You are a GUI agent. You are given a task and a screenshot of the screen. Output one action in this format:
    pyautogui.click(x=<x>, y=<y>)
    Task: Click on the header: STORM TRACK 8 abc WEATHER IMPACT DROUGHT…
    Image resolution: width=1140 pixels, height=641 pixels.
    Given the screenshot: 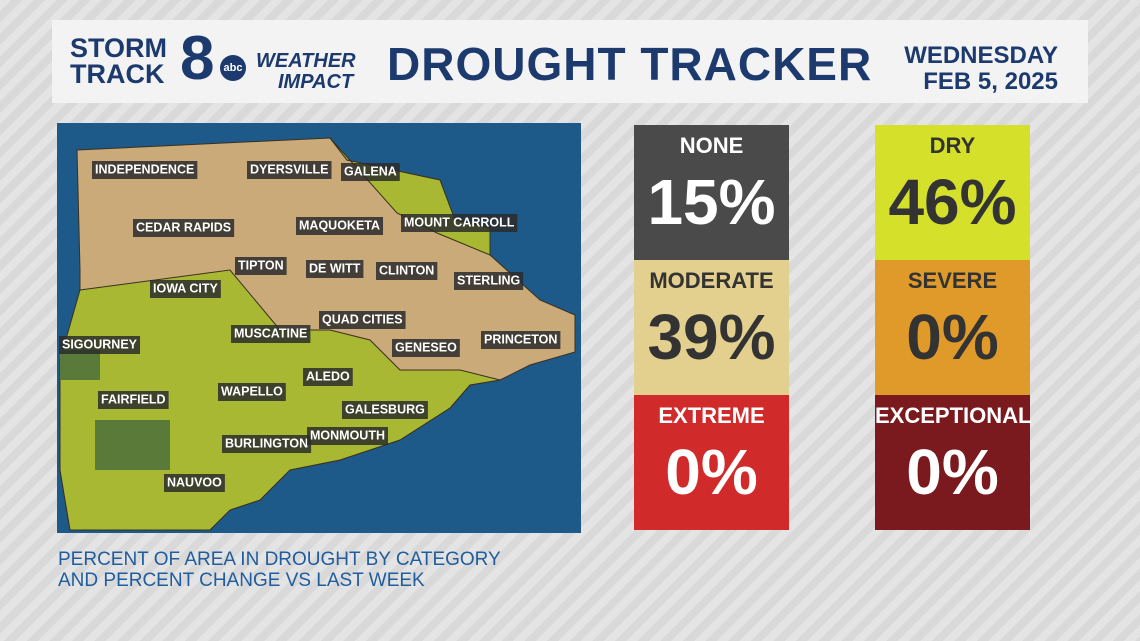 What is the action you would take?
    pyautogui.click(x=570, y=61)
    